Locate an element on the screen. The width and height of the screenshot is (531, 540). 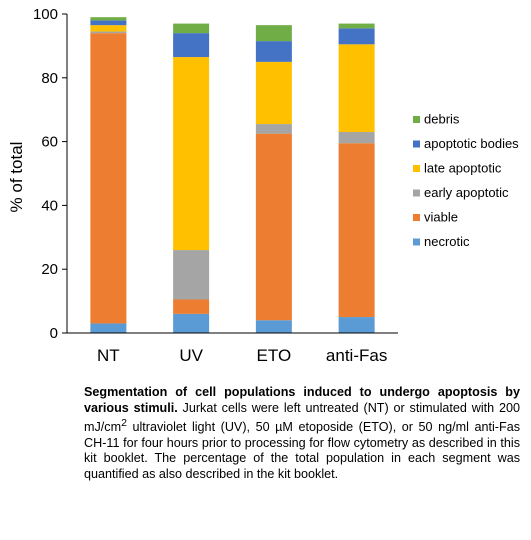
bar-uv-early-apoptotic is located at coordinates (191, 275).